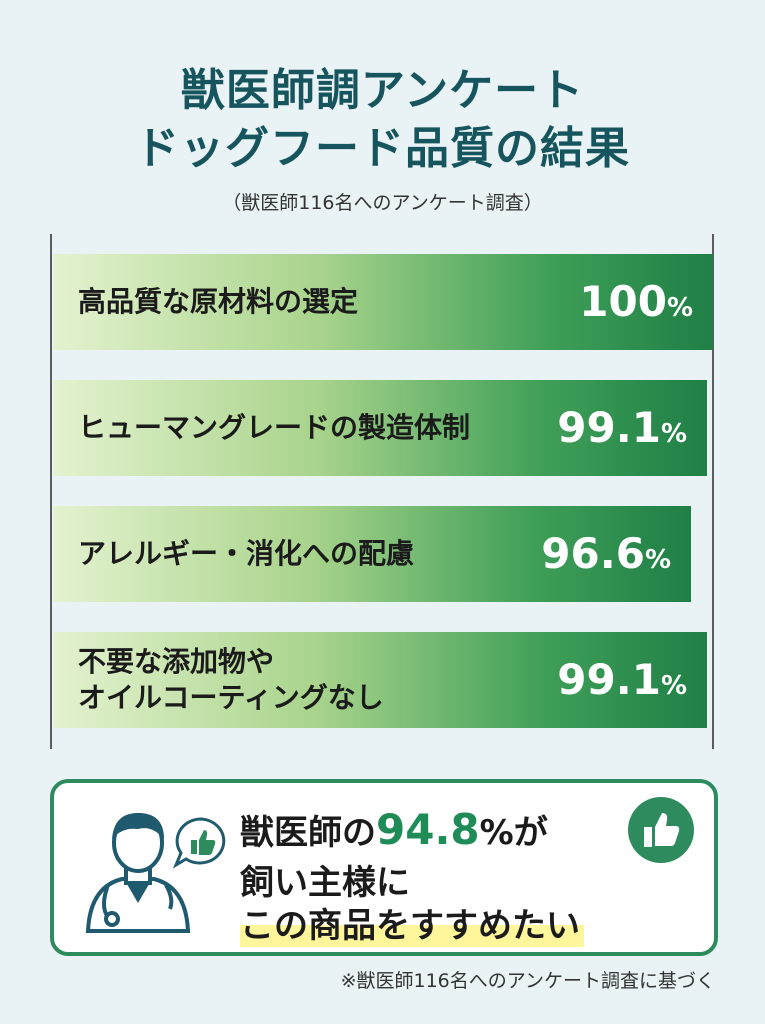 The width and height of the screenshot is (765, 1024). What do you see at coordinates (199, 843) in the screenshot?
I see `speech-like-icon` at bounding box center [199, 843].